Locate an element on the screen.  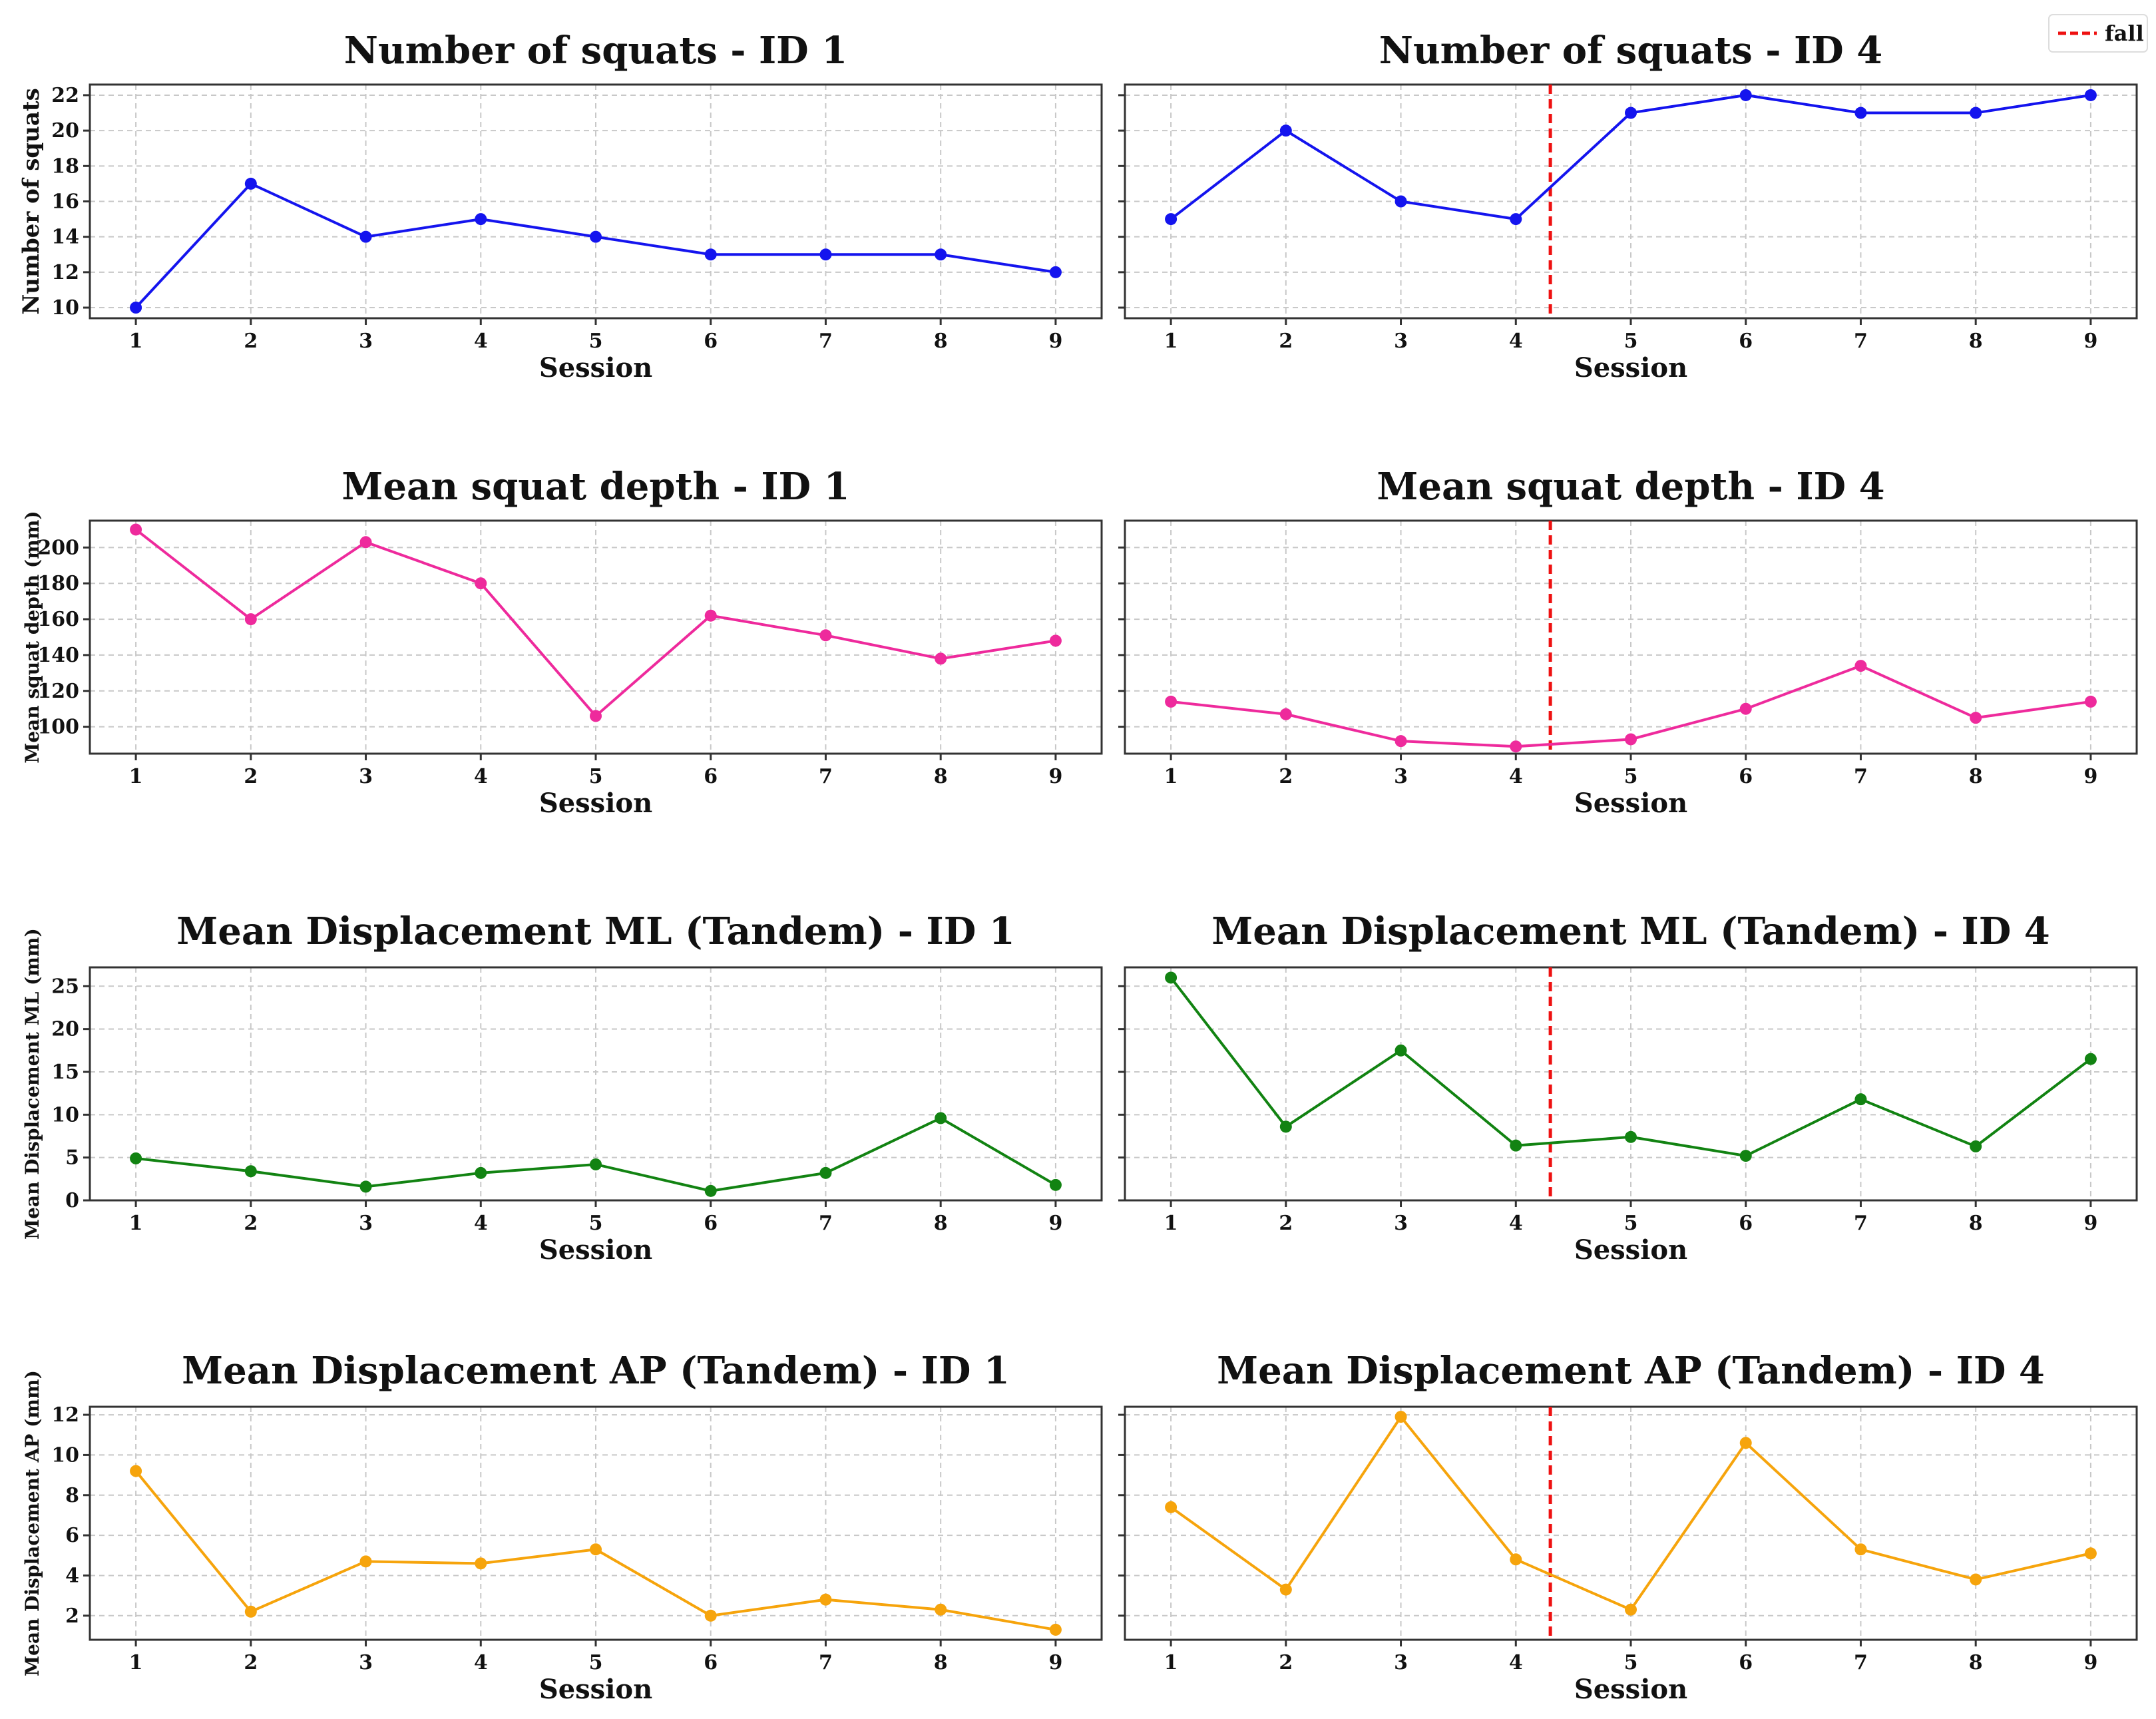
legend-box is located at coordinates (2098, 33).